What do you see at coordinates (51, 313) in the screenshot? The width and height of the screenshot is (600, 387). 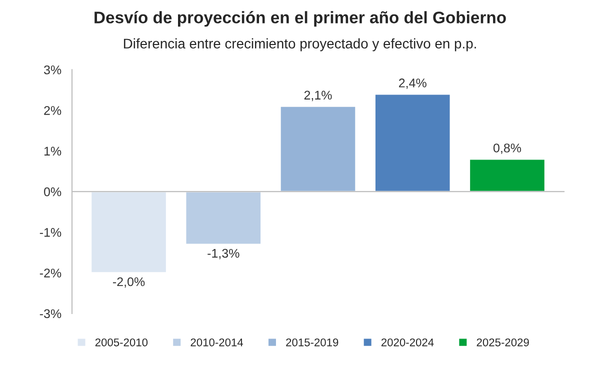 I see `y-tick-label: -3%` at bounding box center [51, 313].